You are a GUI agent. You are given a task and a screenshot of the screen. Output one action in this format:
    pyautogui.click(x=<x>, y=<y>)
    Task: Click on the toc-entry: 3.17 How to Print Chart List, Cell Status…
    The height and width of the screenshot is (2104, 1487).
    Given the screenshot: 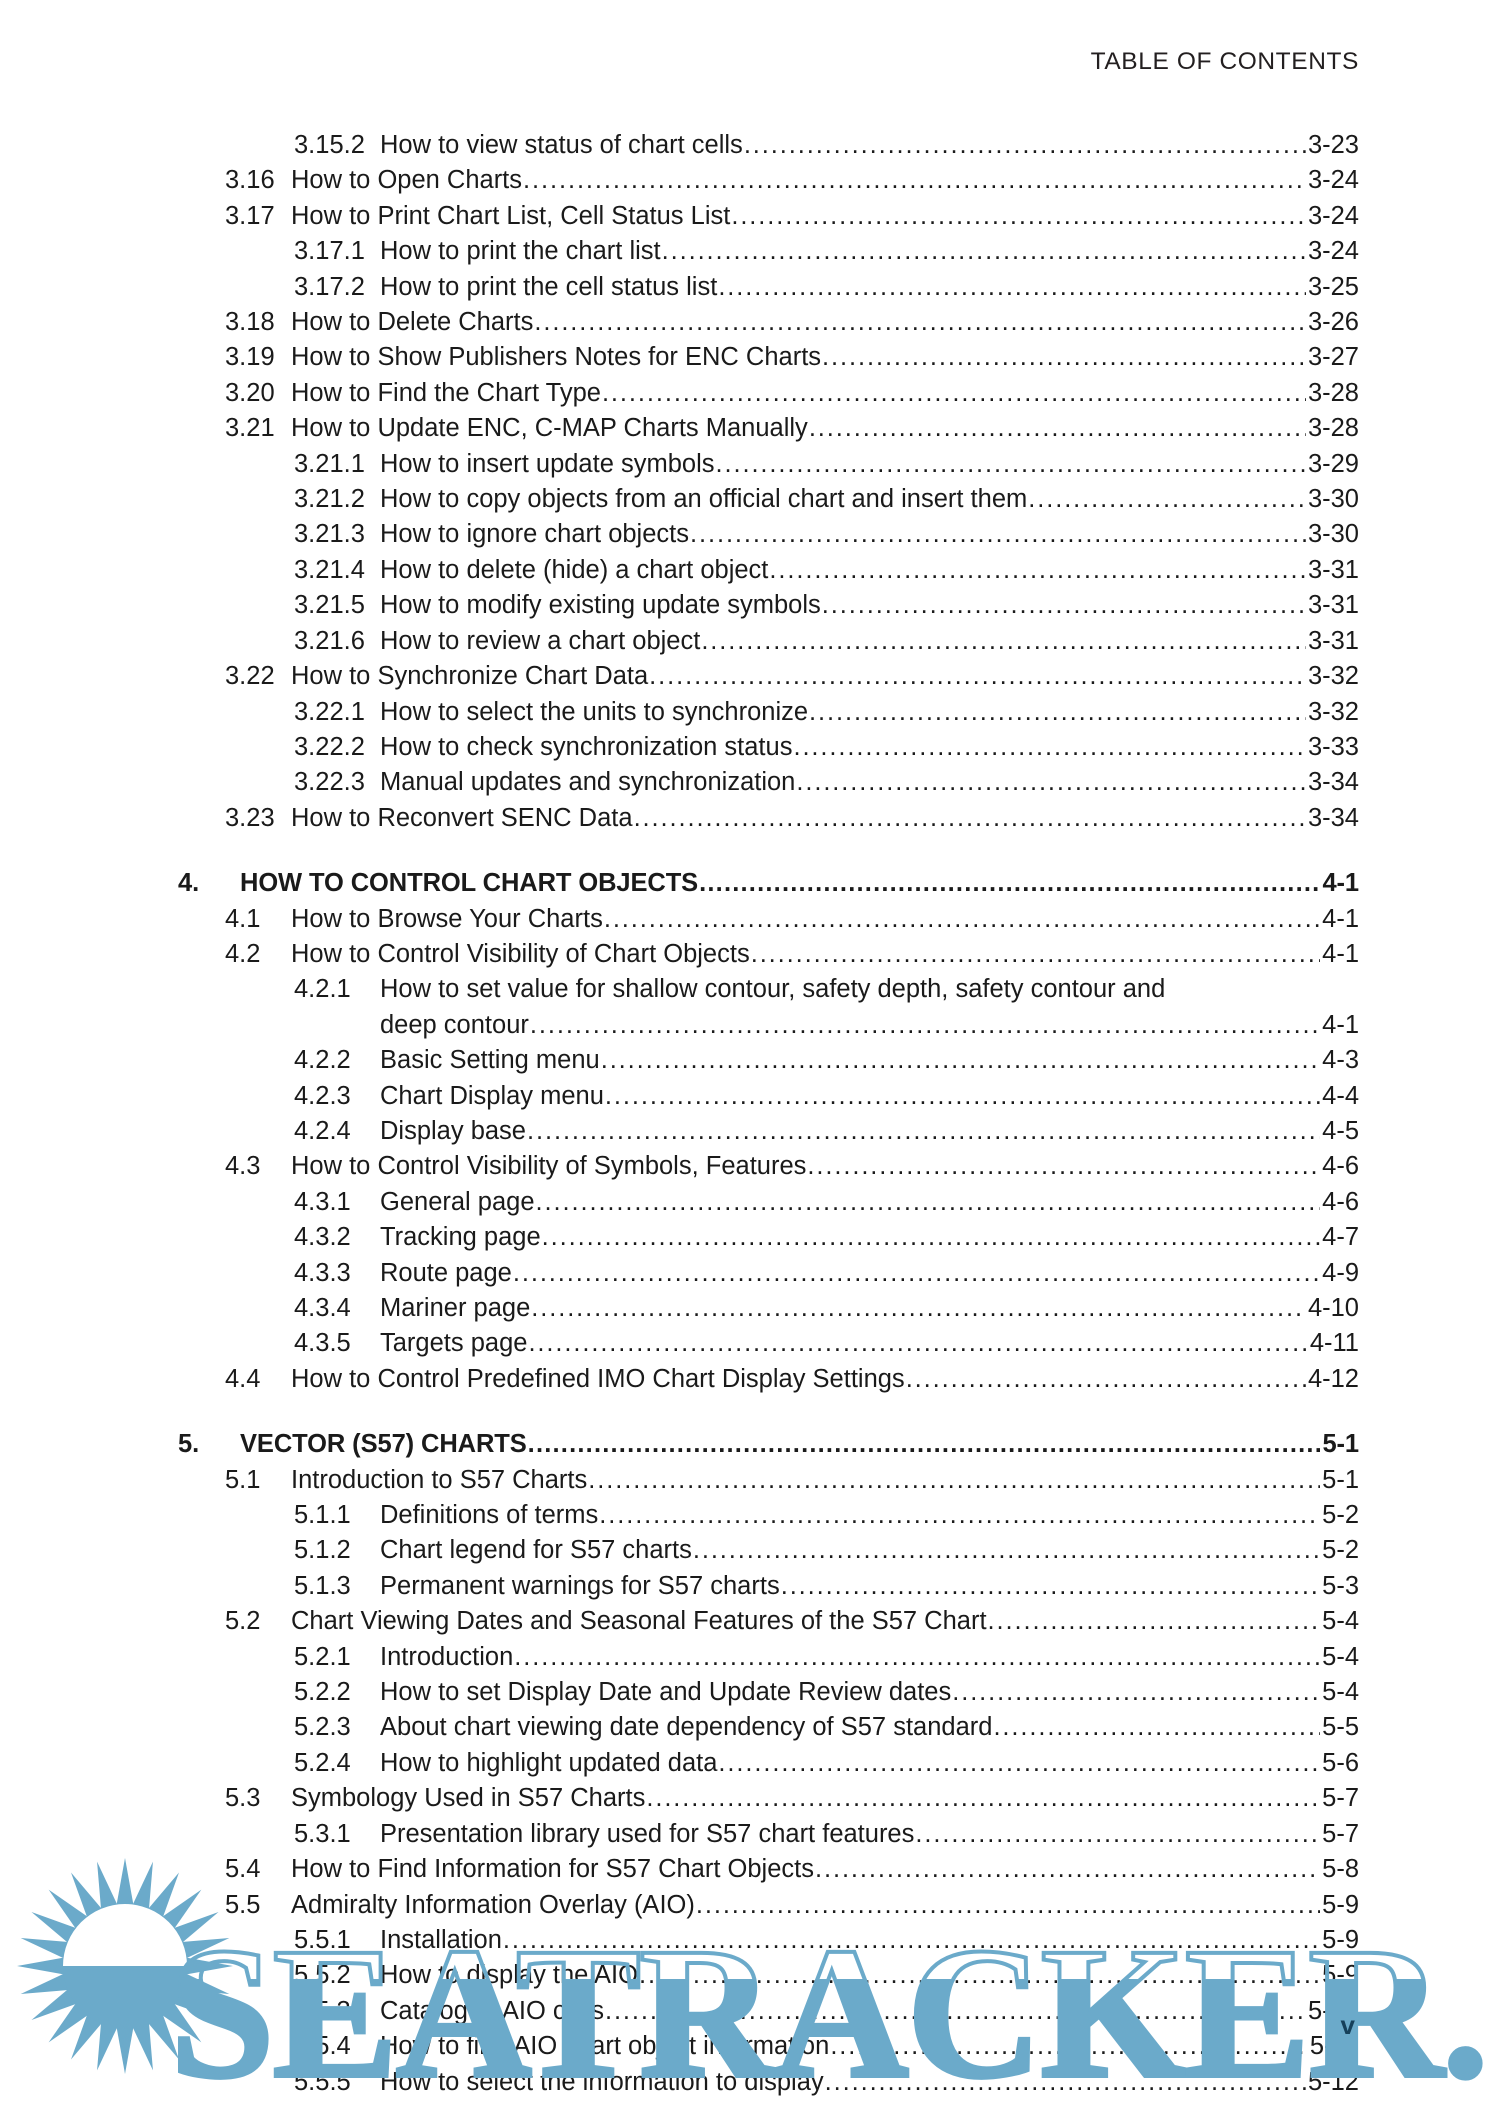 What is the action you would take?
    pyautogui.click(x=743, y=216)
    